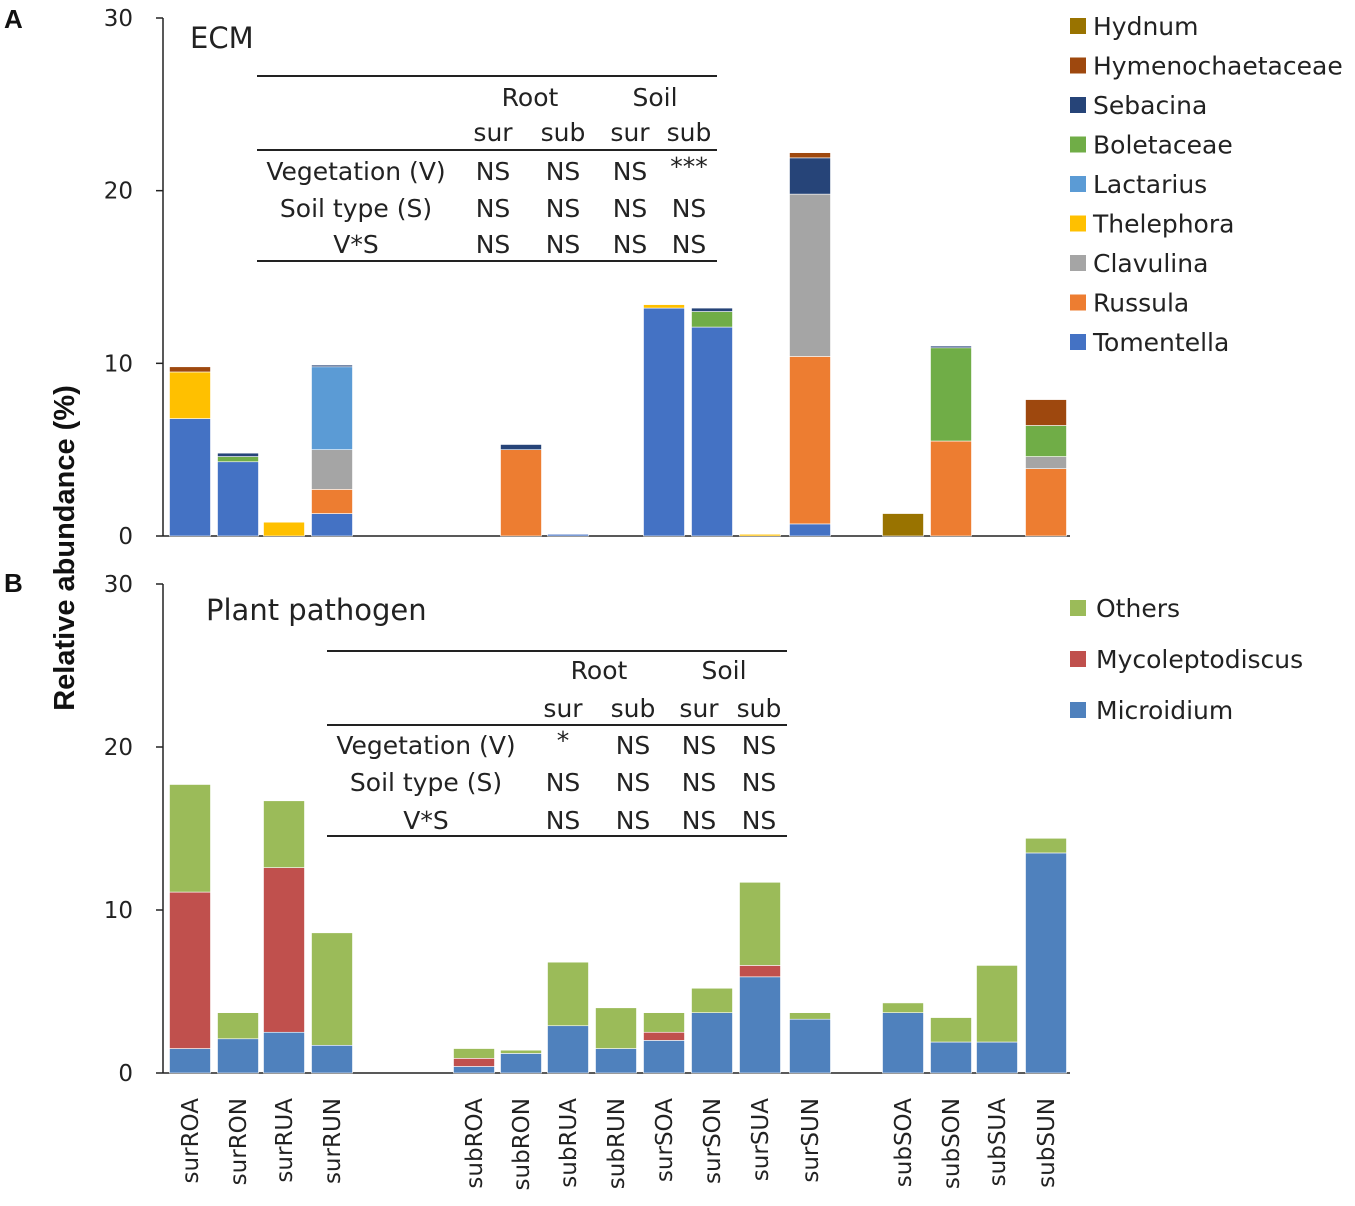 This screenshot has height=1206, width=1355. I want to click on bar-segment-sebacina-surron, so click(238, 454).